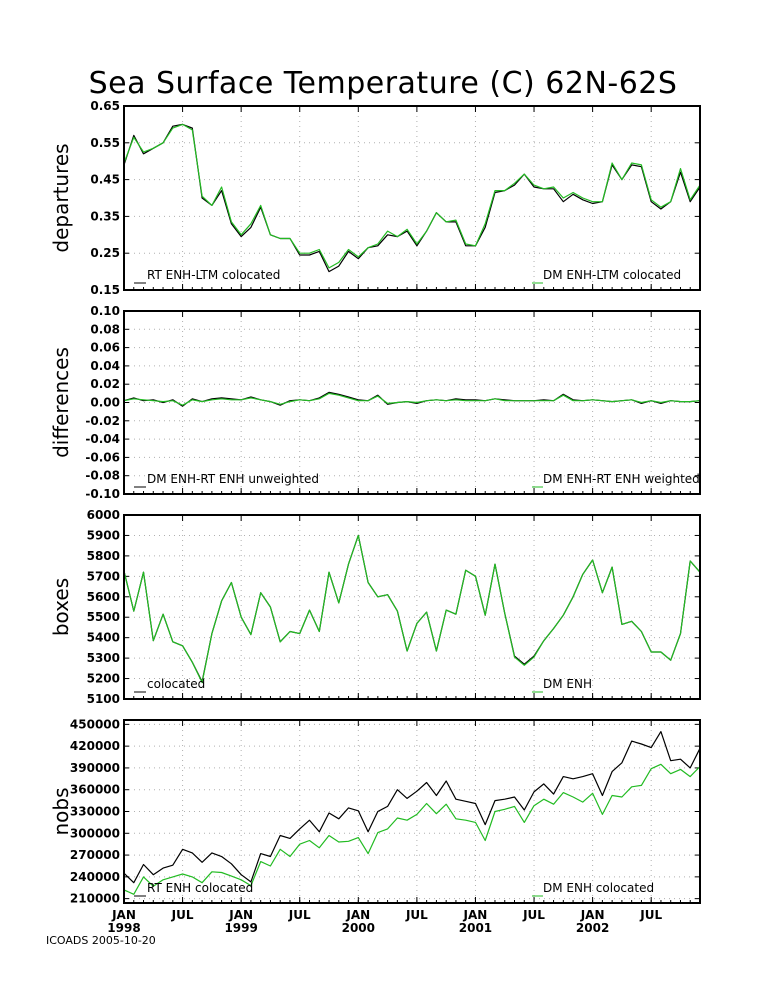 Image resolution: width=766 pixels, height=988 pixels. I want to click on x-tick-year: 2001, so click(475, 928).